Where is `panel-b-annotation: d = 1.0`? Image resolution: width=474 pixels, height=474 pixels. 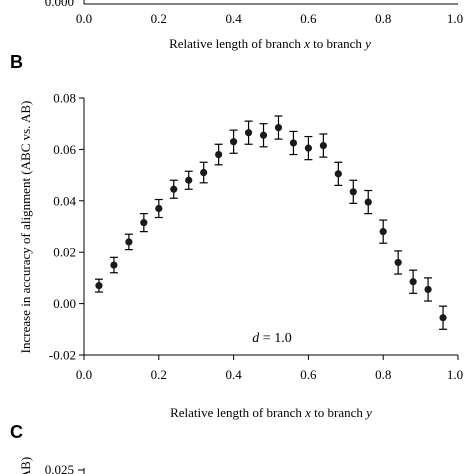
panel-b-annotation: d = 1.0 is located at coordinates (271, 338).